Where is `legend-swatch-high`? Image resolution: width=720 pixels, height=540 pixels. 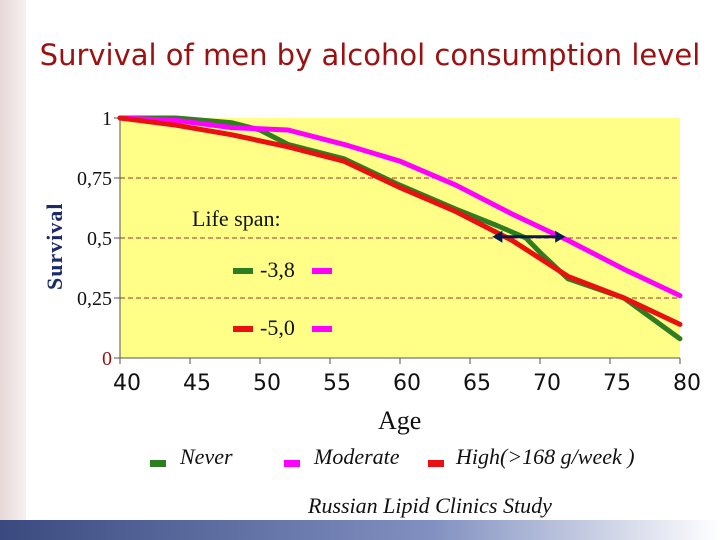
legend-swatch-high is located at coordinates (436, 463).